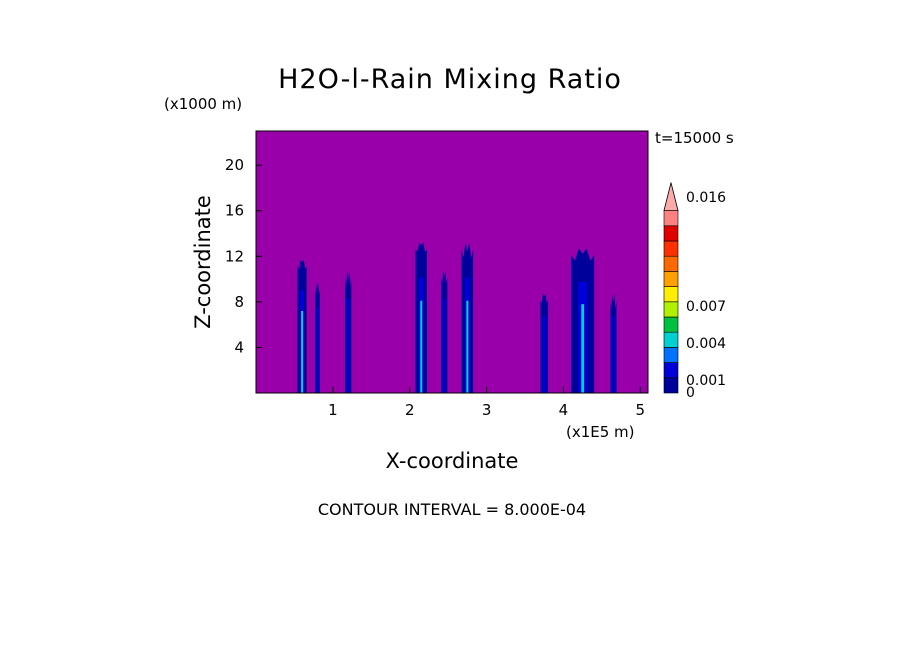 The image size is (904, 654). I want to click on colorbar-label: 0.016, so click(706, 198).